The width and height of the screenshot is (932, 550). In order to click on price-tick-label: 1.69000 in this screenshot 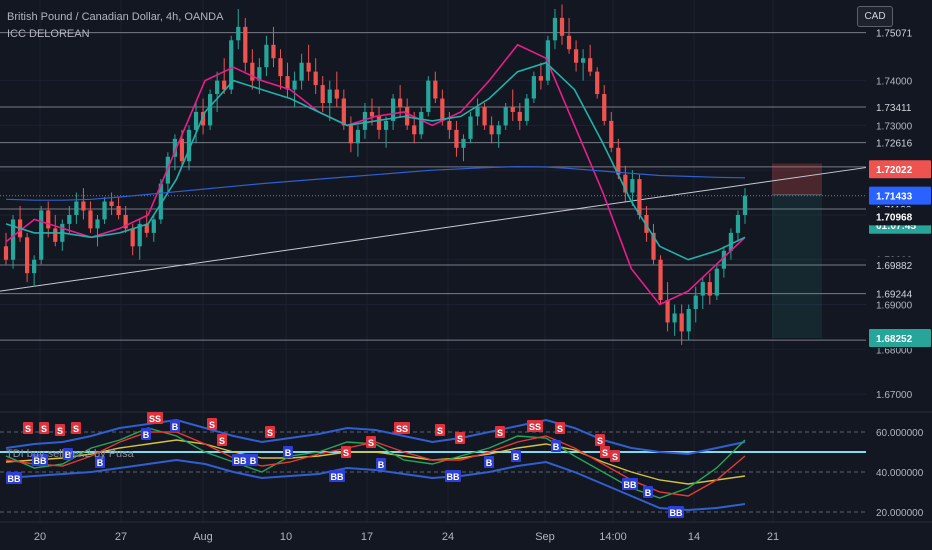, I will do `click(894, 306)`.